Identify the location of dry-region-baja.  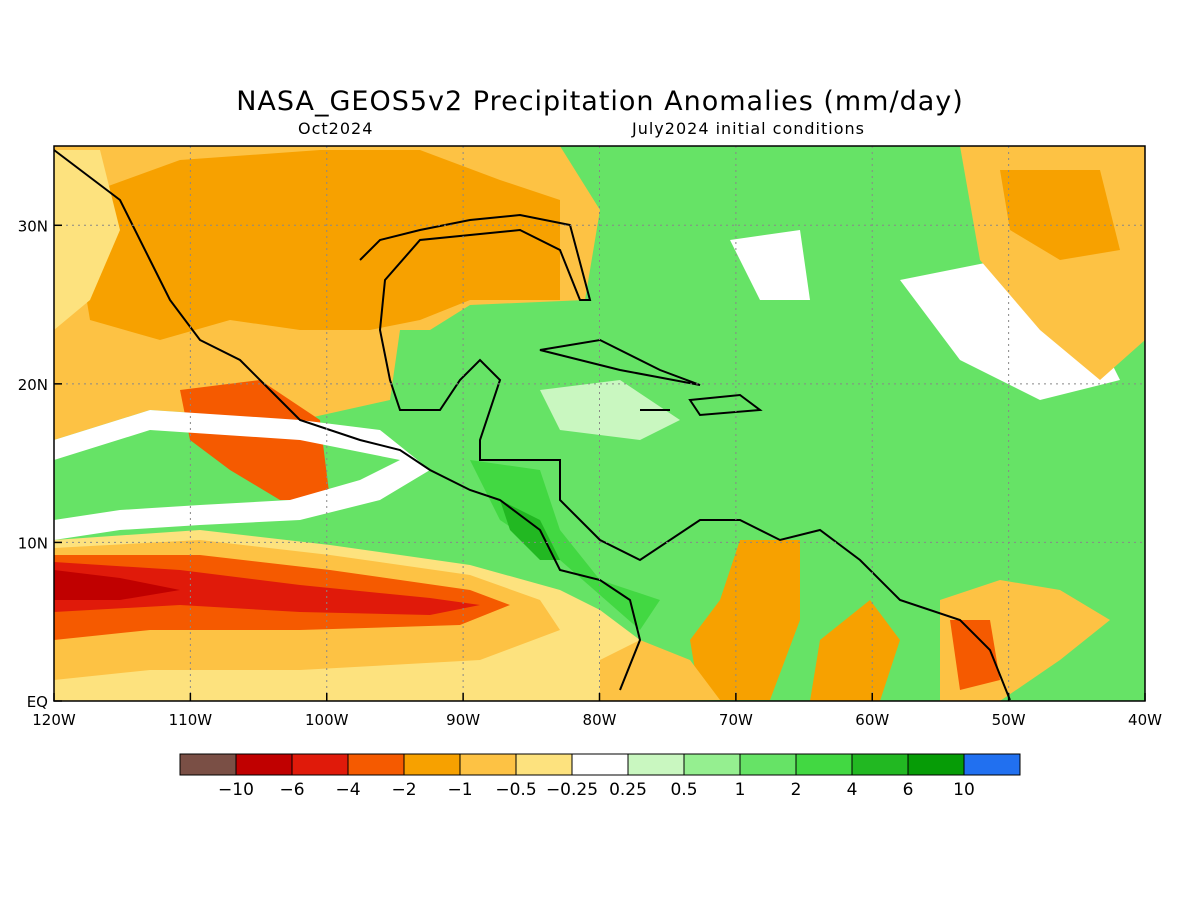
(87, 240).